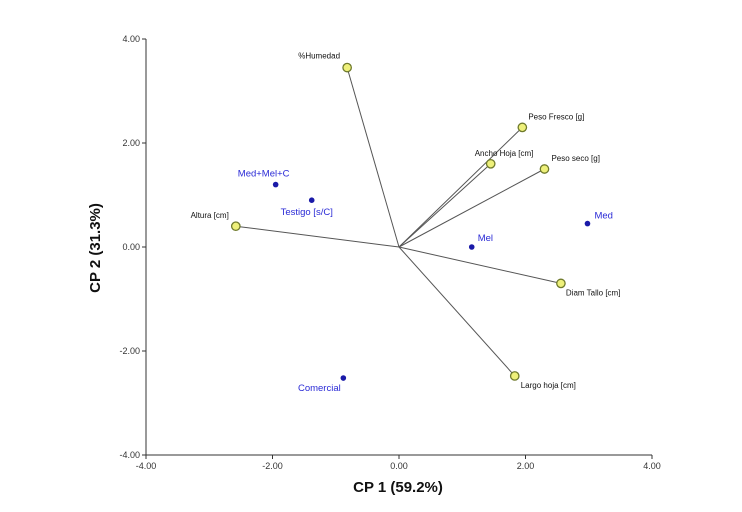  I want to click on variable-label-peso-seco-g: Peso seco [g], so click(575, 158).